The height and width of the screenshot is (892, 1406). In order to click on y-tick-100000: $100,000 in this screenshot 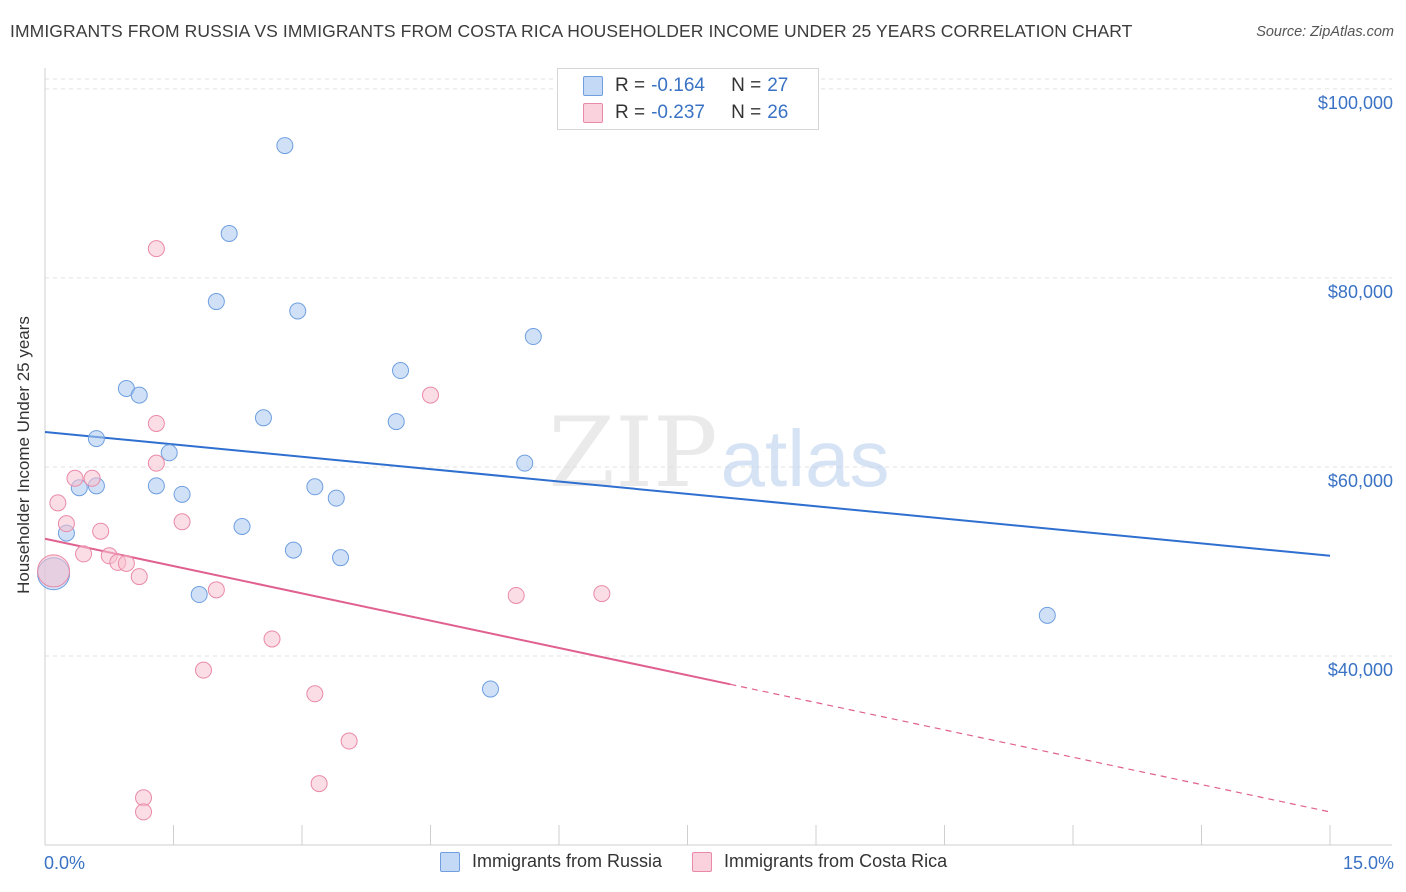, I will do `click(1355, 102)`.